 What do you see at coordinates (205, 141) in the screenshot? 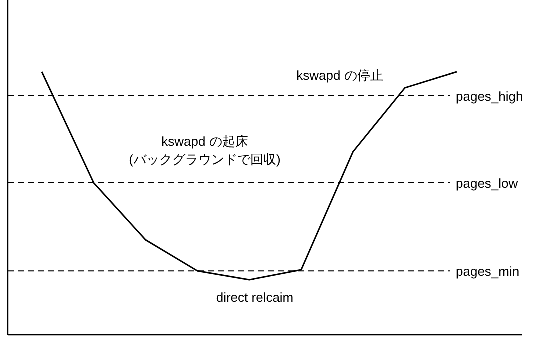
I see `annotation: kswapd の起床` at bounding box center [205, 141].